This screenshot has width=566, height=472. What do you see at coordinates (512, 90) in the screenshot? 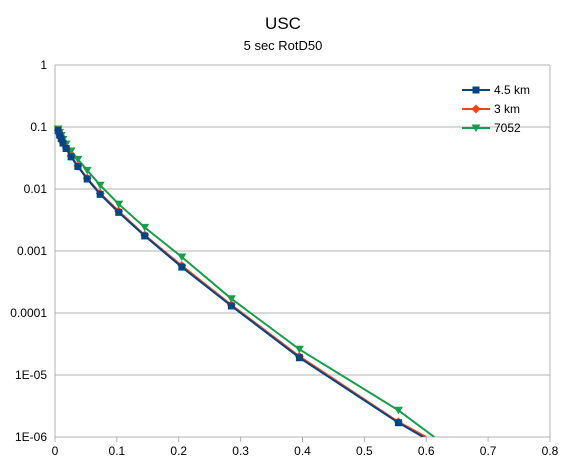
I see `legend-label: 4.5 km` at bounding box center [512, 90].